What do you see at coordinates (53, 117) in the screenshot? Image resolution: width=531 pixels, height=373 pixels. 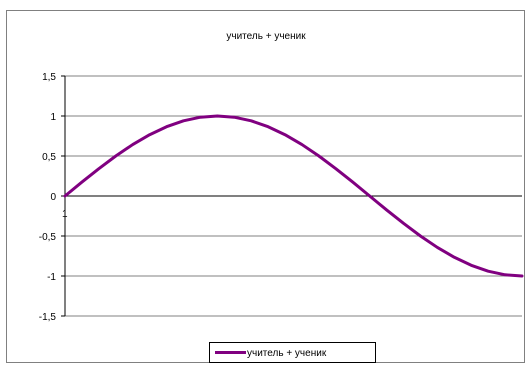 I see `y-tick-label: 1` at bounding box center [53, 117].